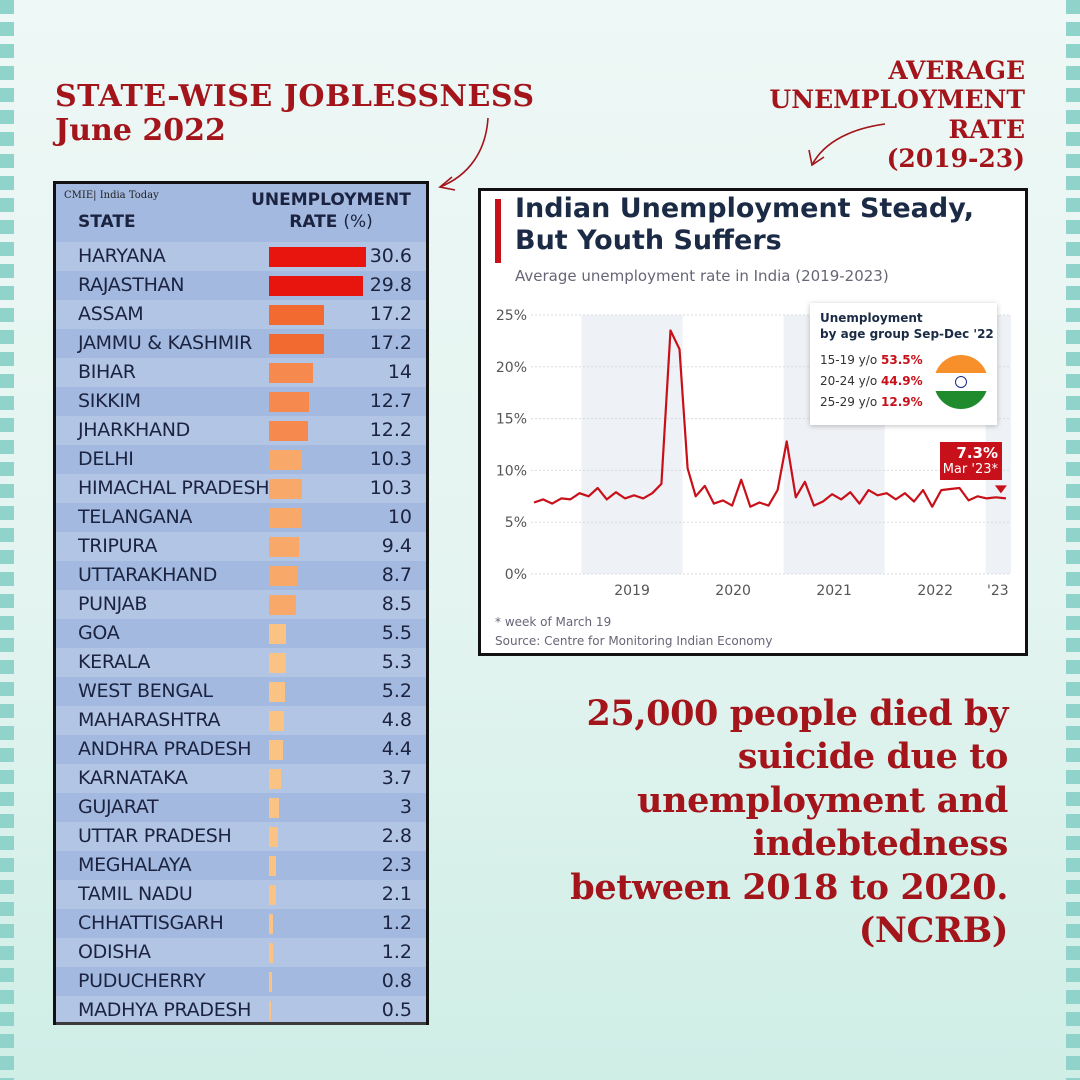  Describe the element at coordinates (165, 343) in the screenshot. I see `state-name: JAMMU & KASHMIR` at that location.